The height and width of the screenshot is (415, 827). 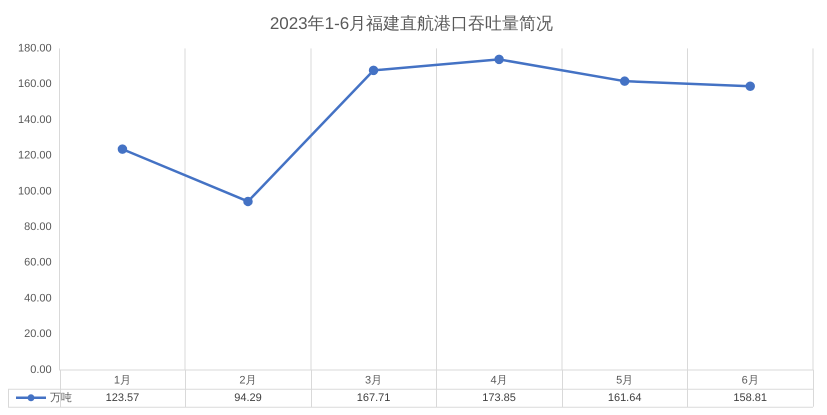 I want to click on y-tick-label: 140.00, so click(x=35, y=120).